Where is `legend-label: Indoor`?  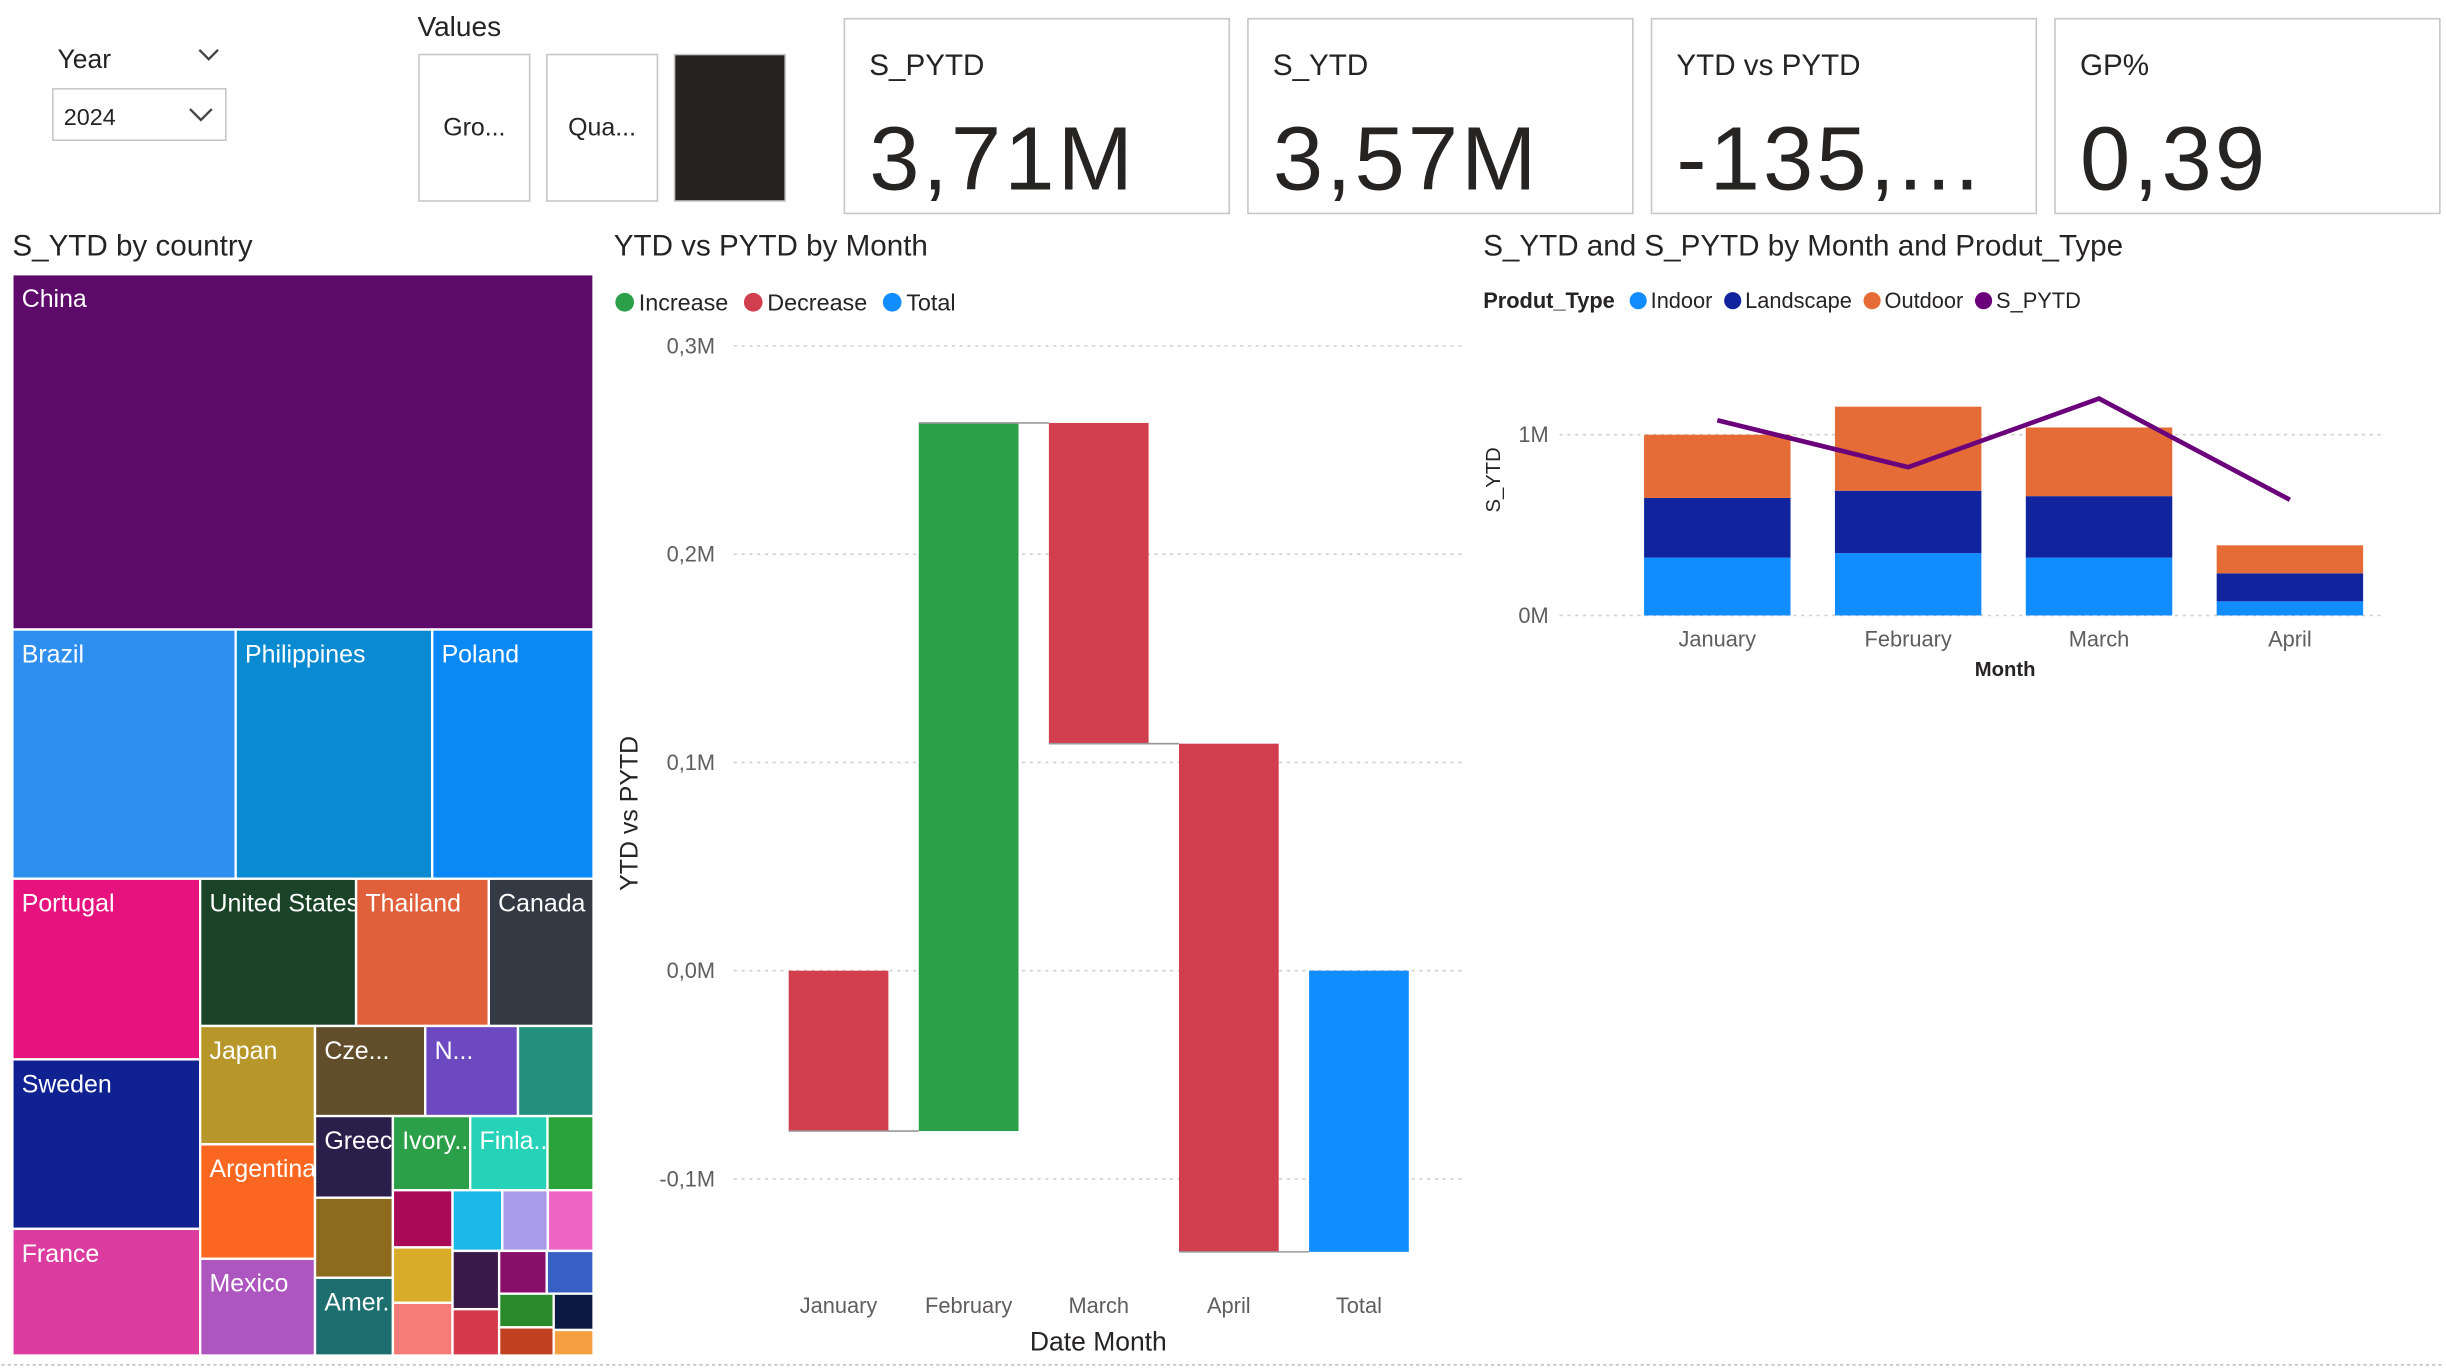
legend-label: Indoor is located at coordinates (1682, 300).